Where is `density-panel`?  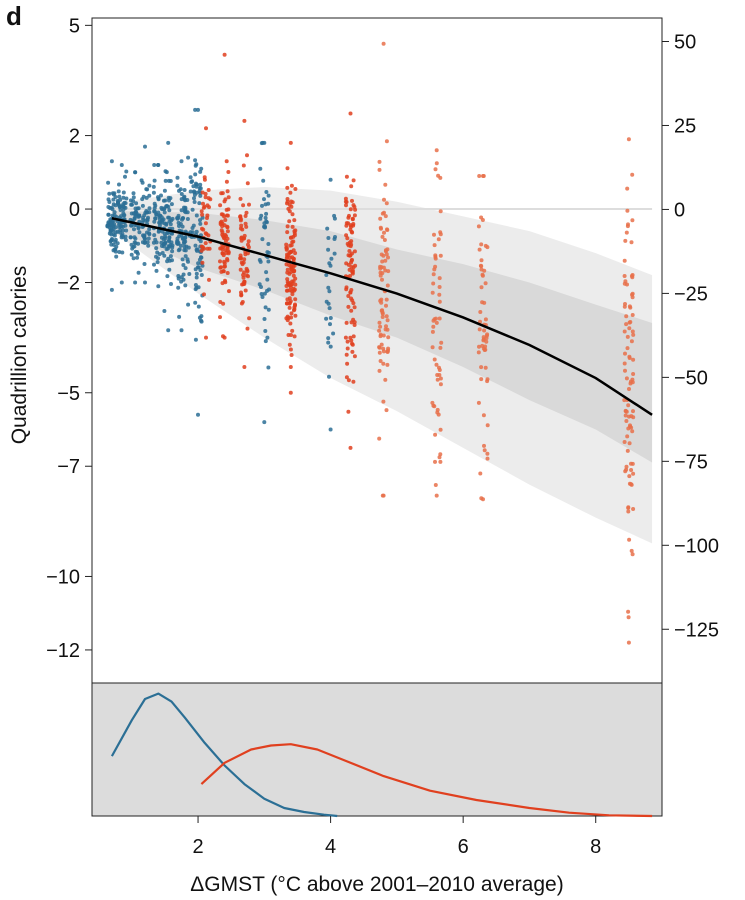
density-panel is located at coordinates (377, 749).